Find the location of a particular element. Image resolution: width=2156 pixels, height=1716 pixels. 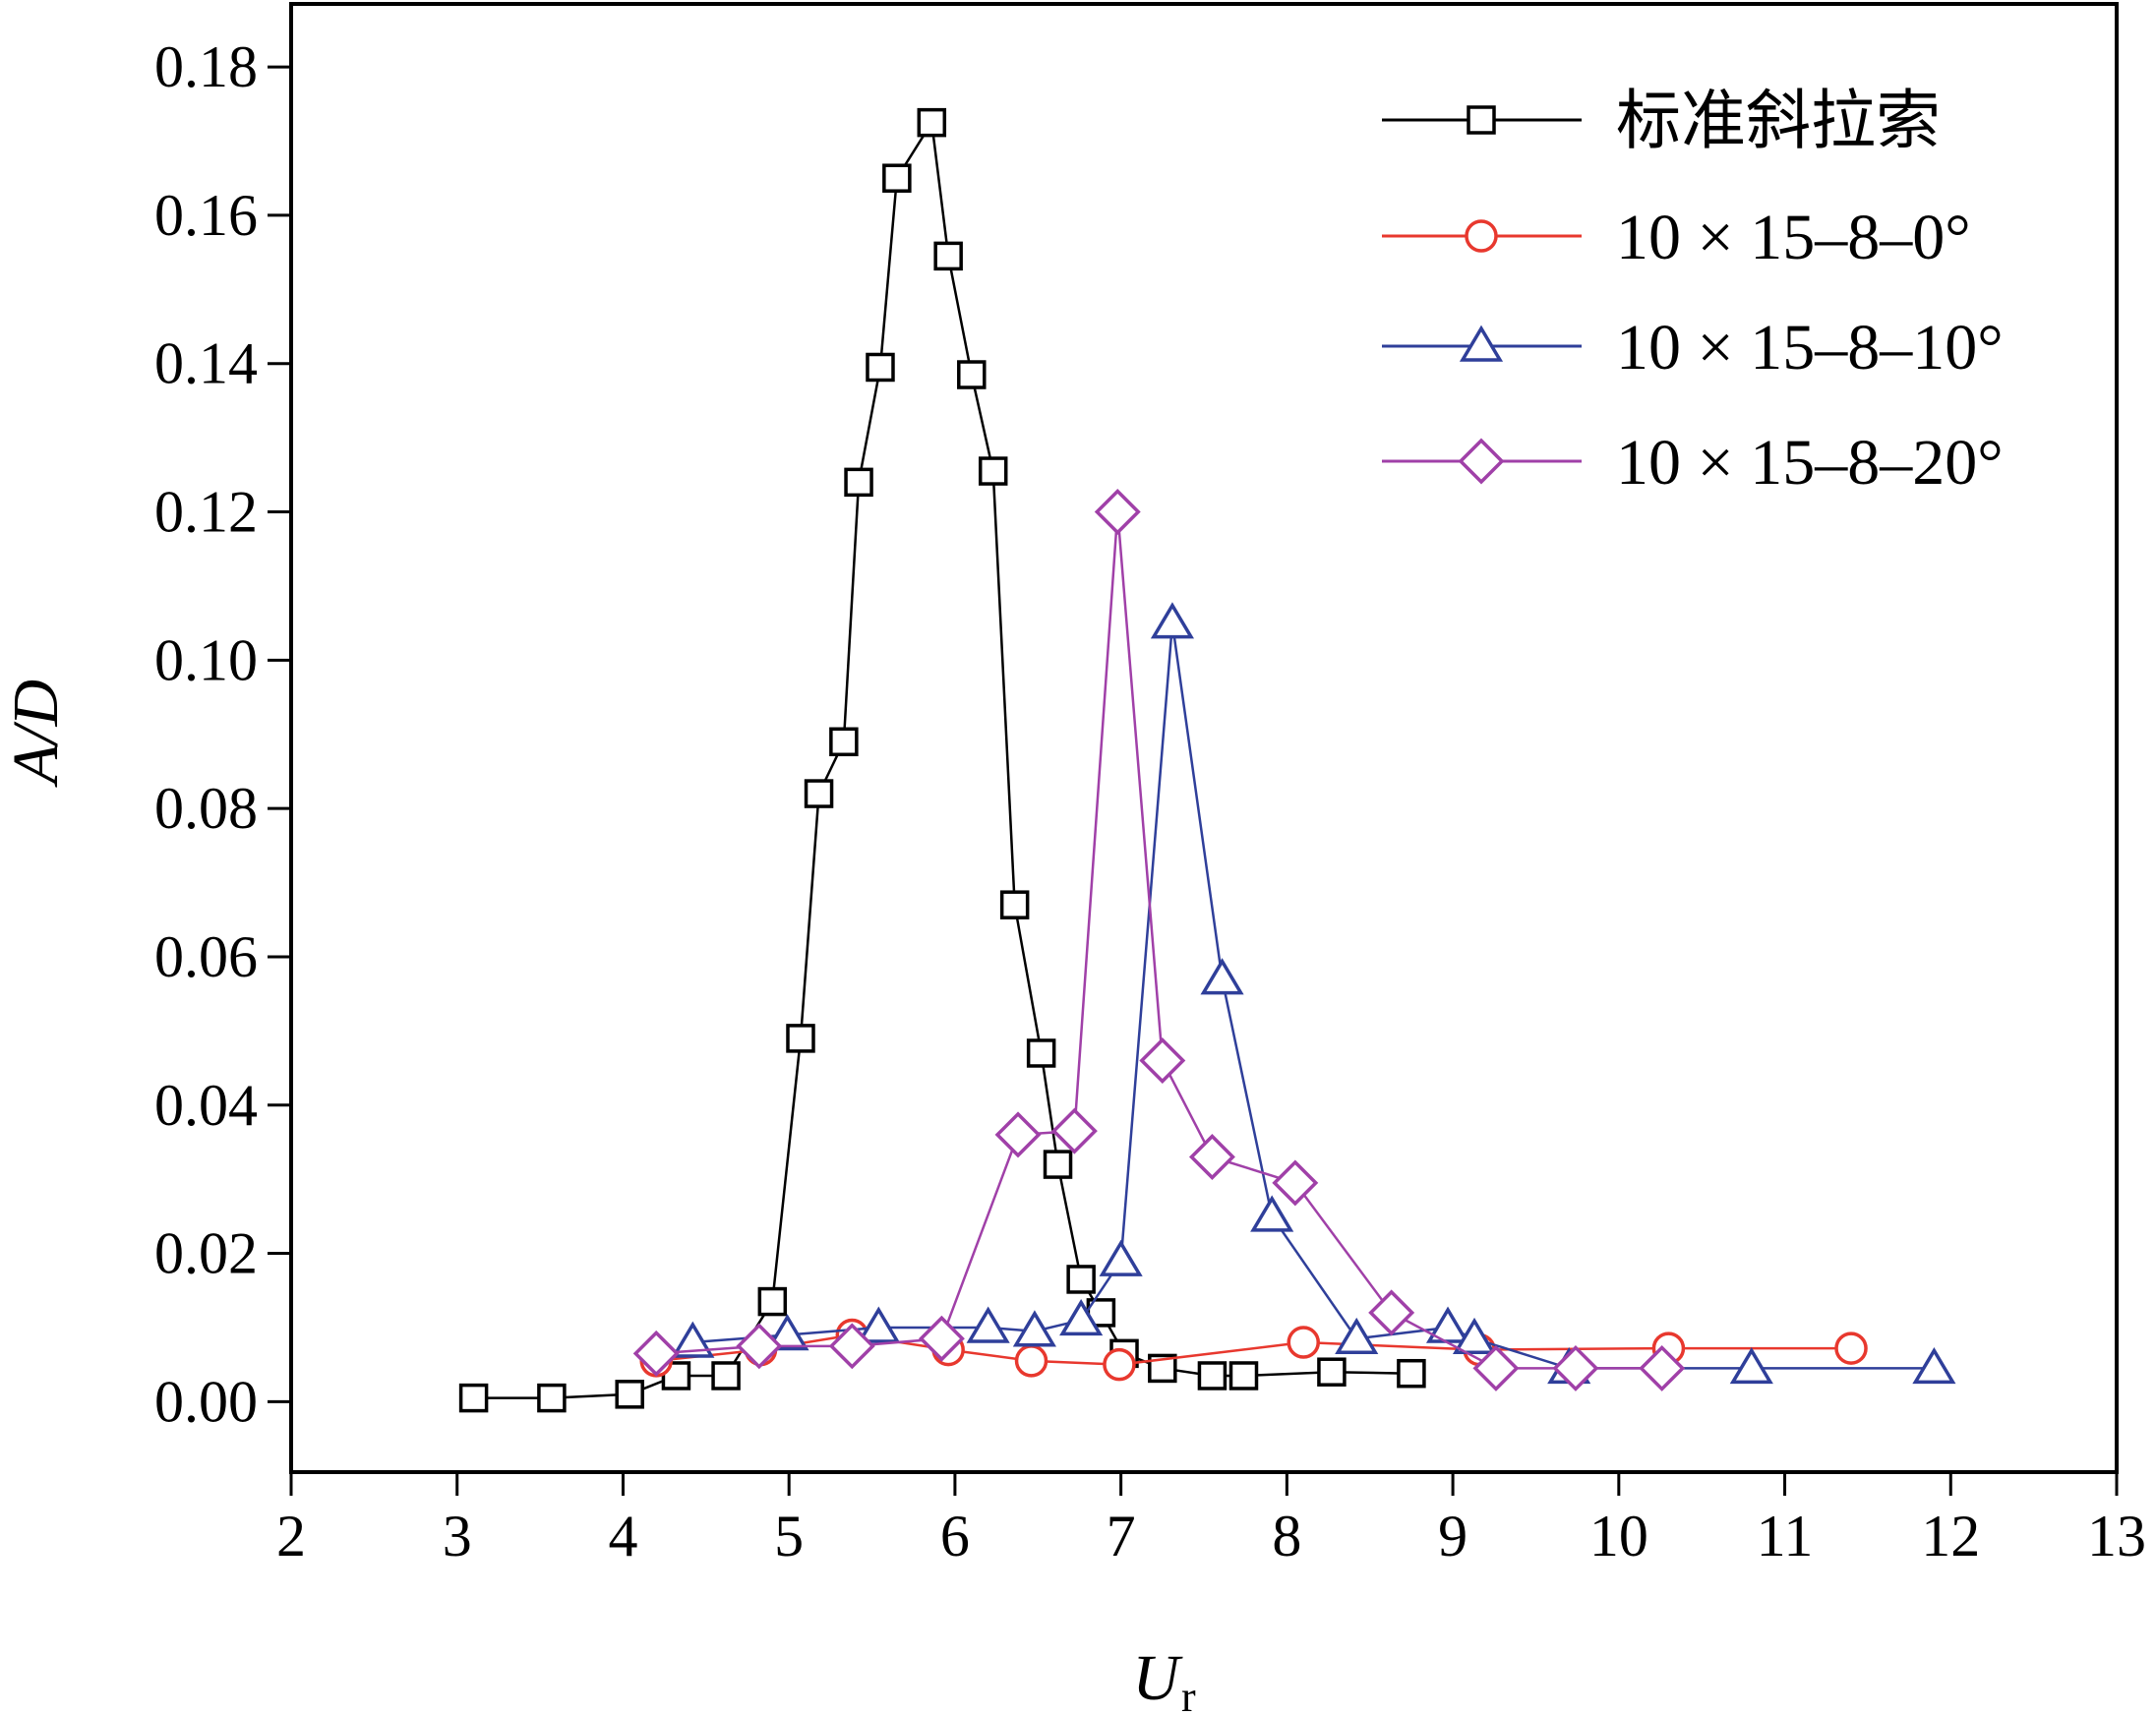

x-tick-label: 3 is located at coordinates (457, 1536).